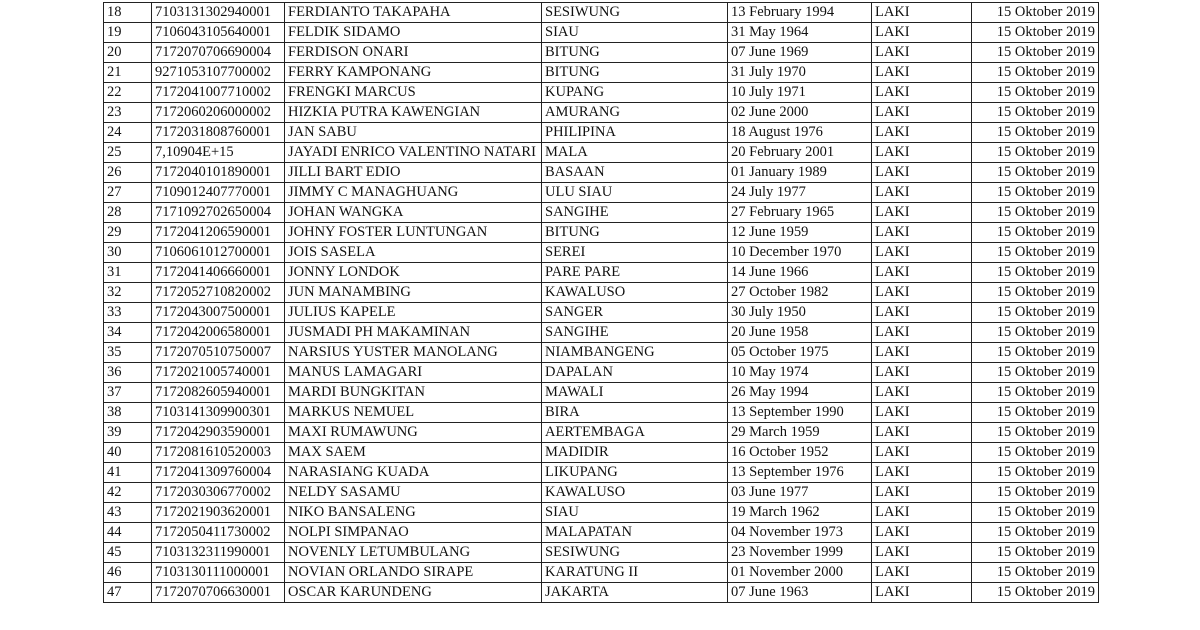  Describe the element at coordinates (218, 592) in the screenshot. I see `cell-nik: 7172070706630001` at that location.